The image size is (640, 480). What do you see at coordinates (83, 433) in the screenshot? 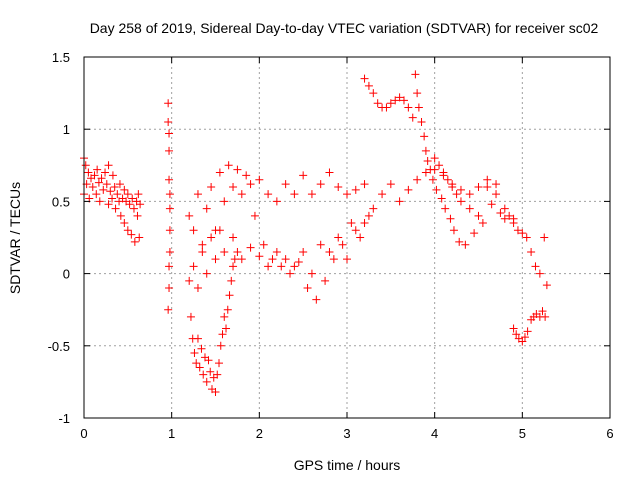
I see `x-tick-label: 0` at bounding box center [83, 433].